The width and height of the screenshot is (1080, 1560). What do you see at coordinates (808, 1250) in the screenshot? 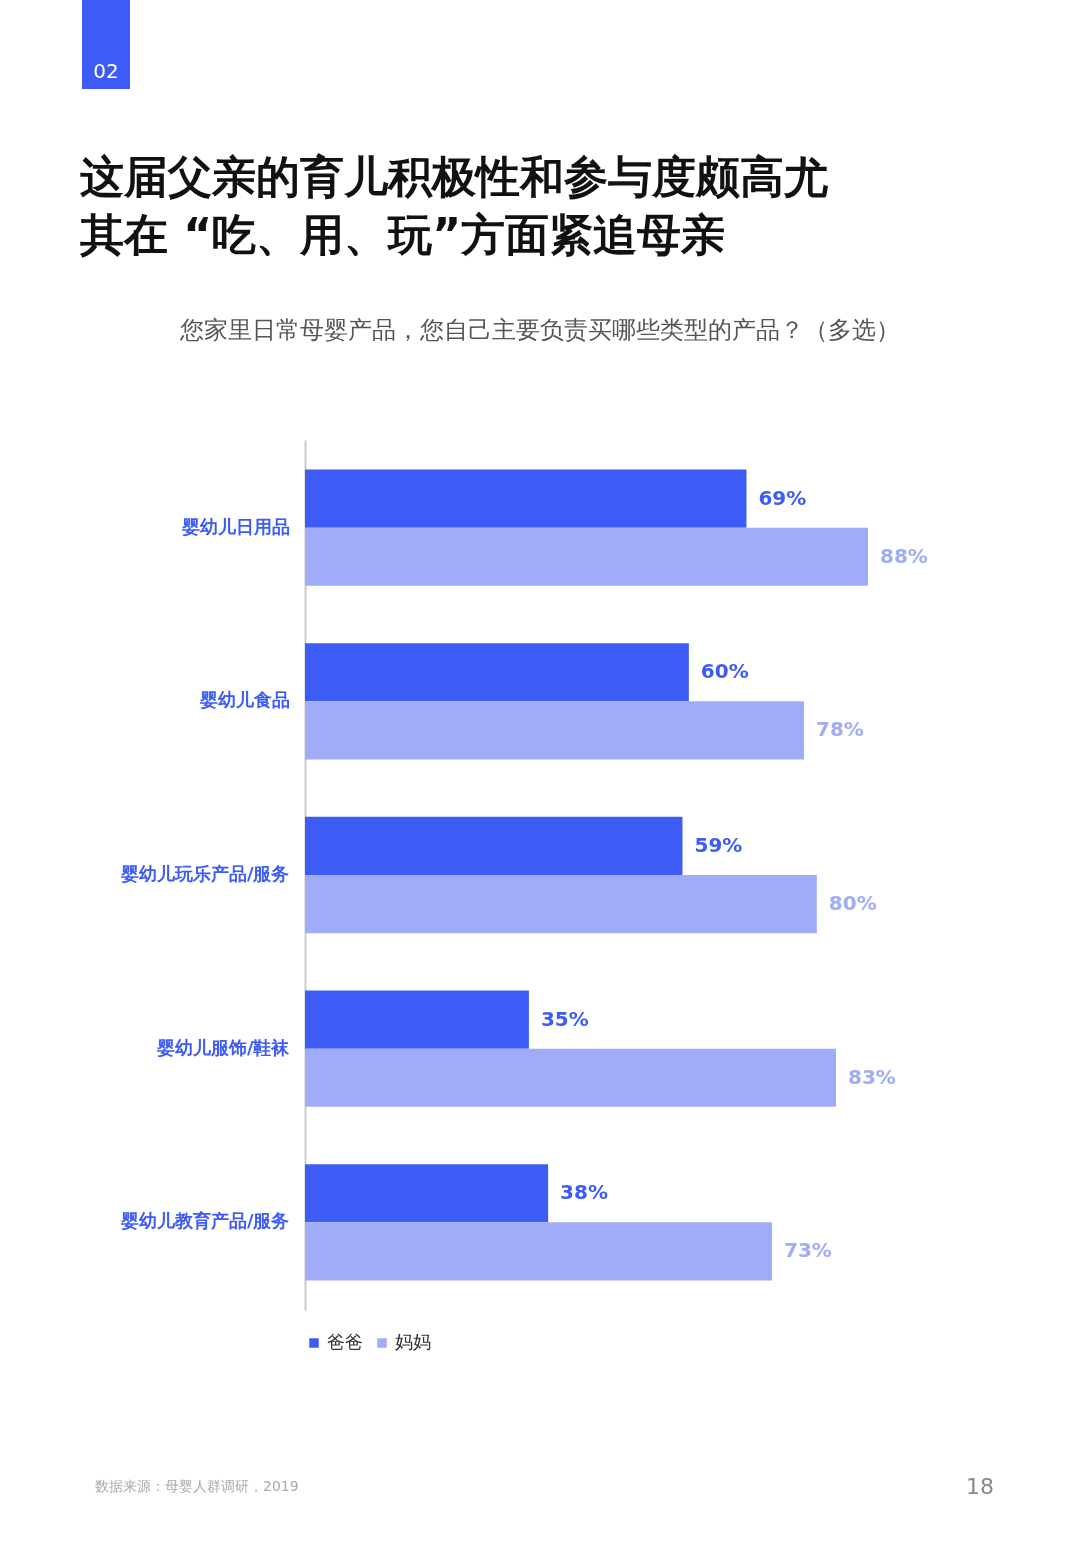
I see `data-label: 73%` at bounding box center [808, 1250].